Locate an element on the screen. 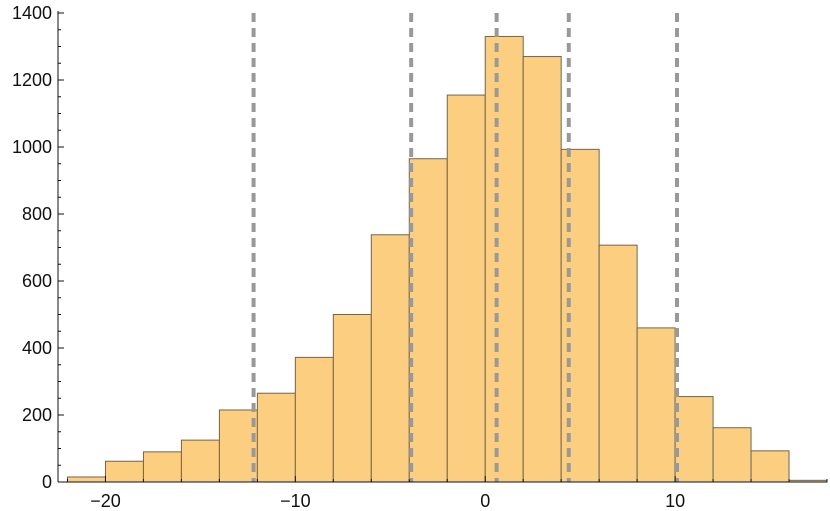 The image size is (830, 511). x-tick-label: −20 is located at coordinates (105, 501).